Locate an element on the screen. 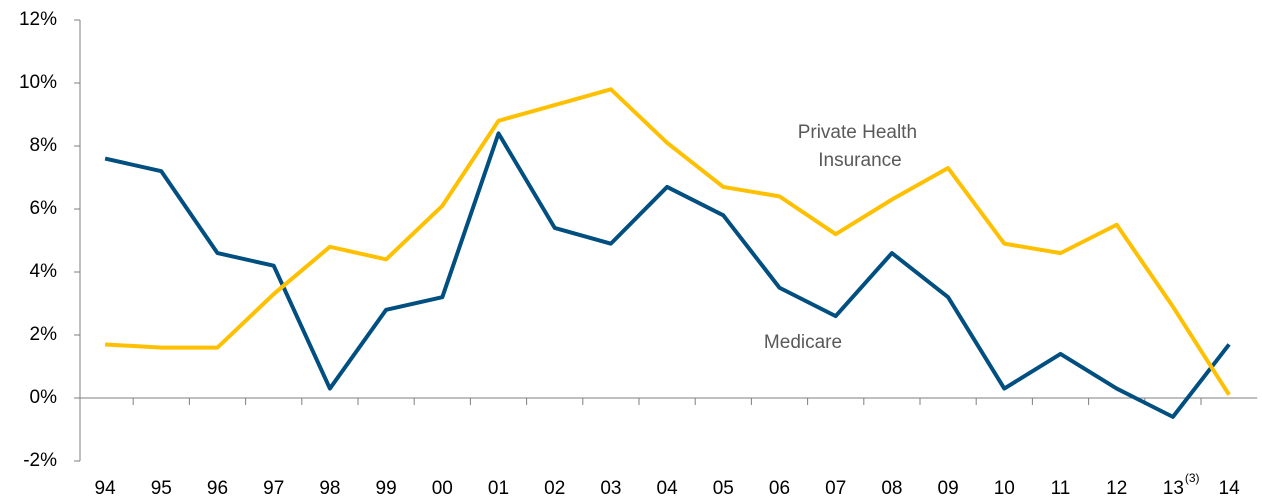 The height and width of the screenshot is (502, 1262). y-tick-label: 10% is located at coordinates (38, 82).